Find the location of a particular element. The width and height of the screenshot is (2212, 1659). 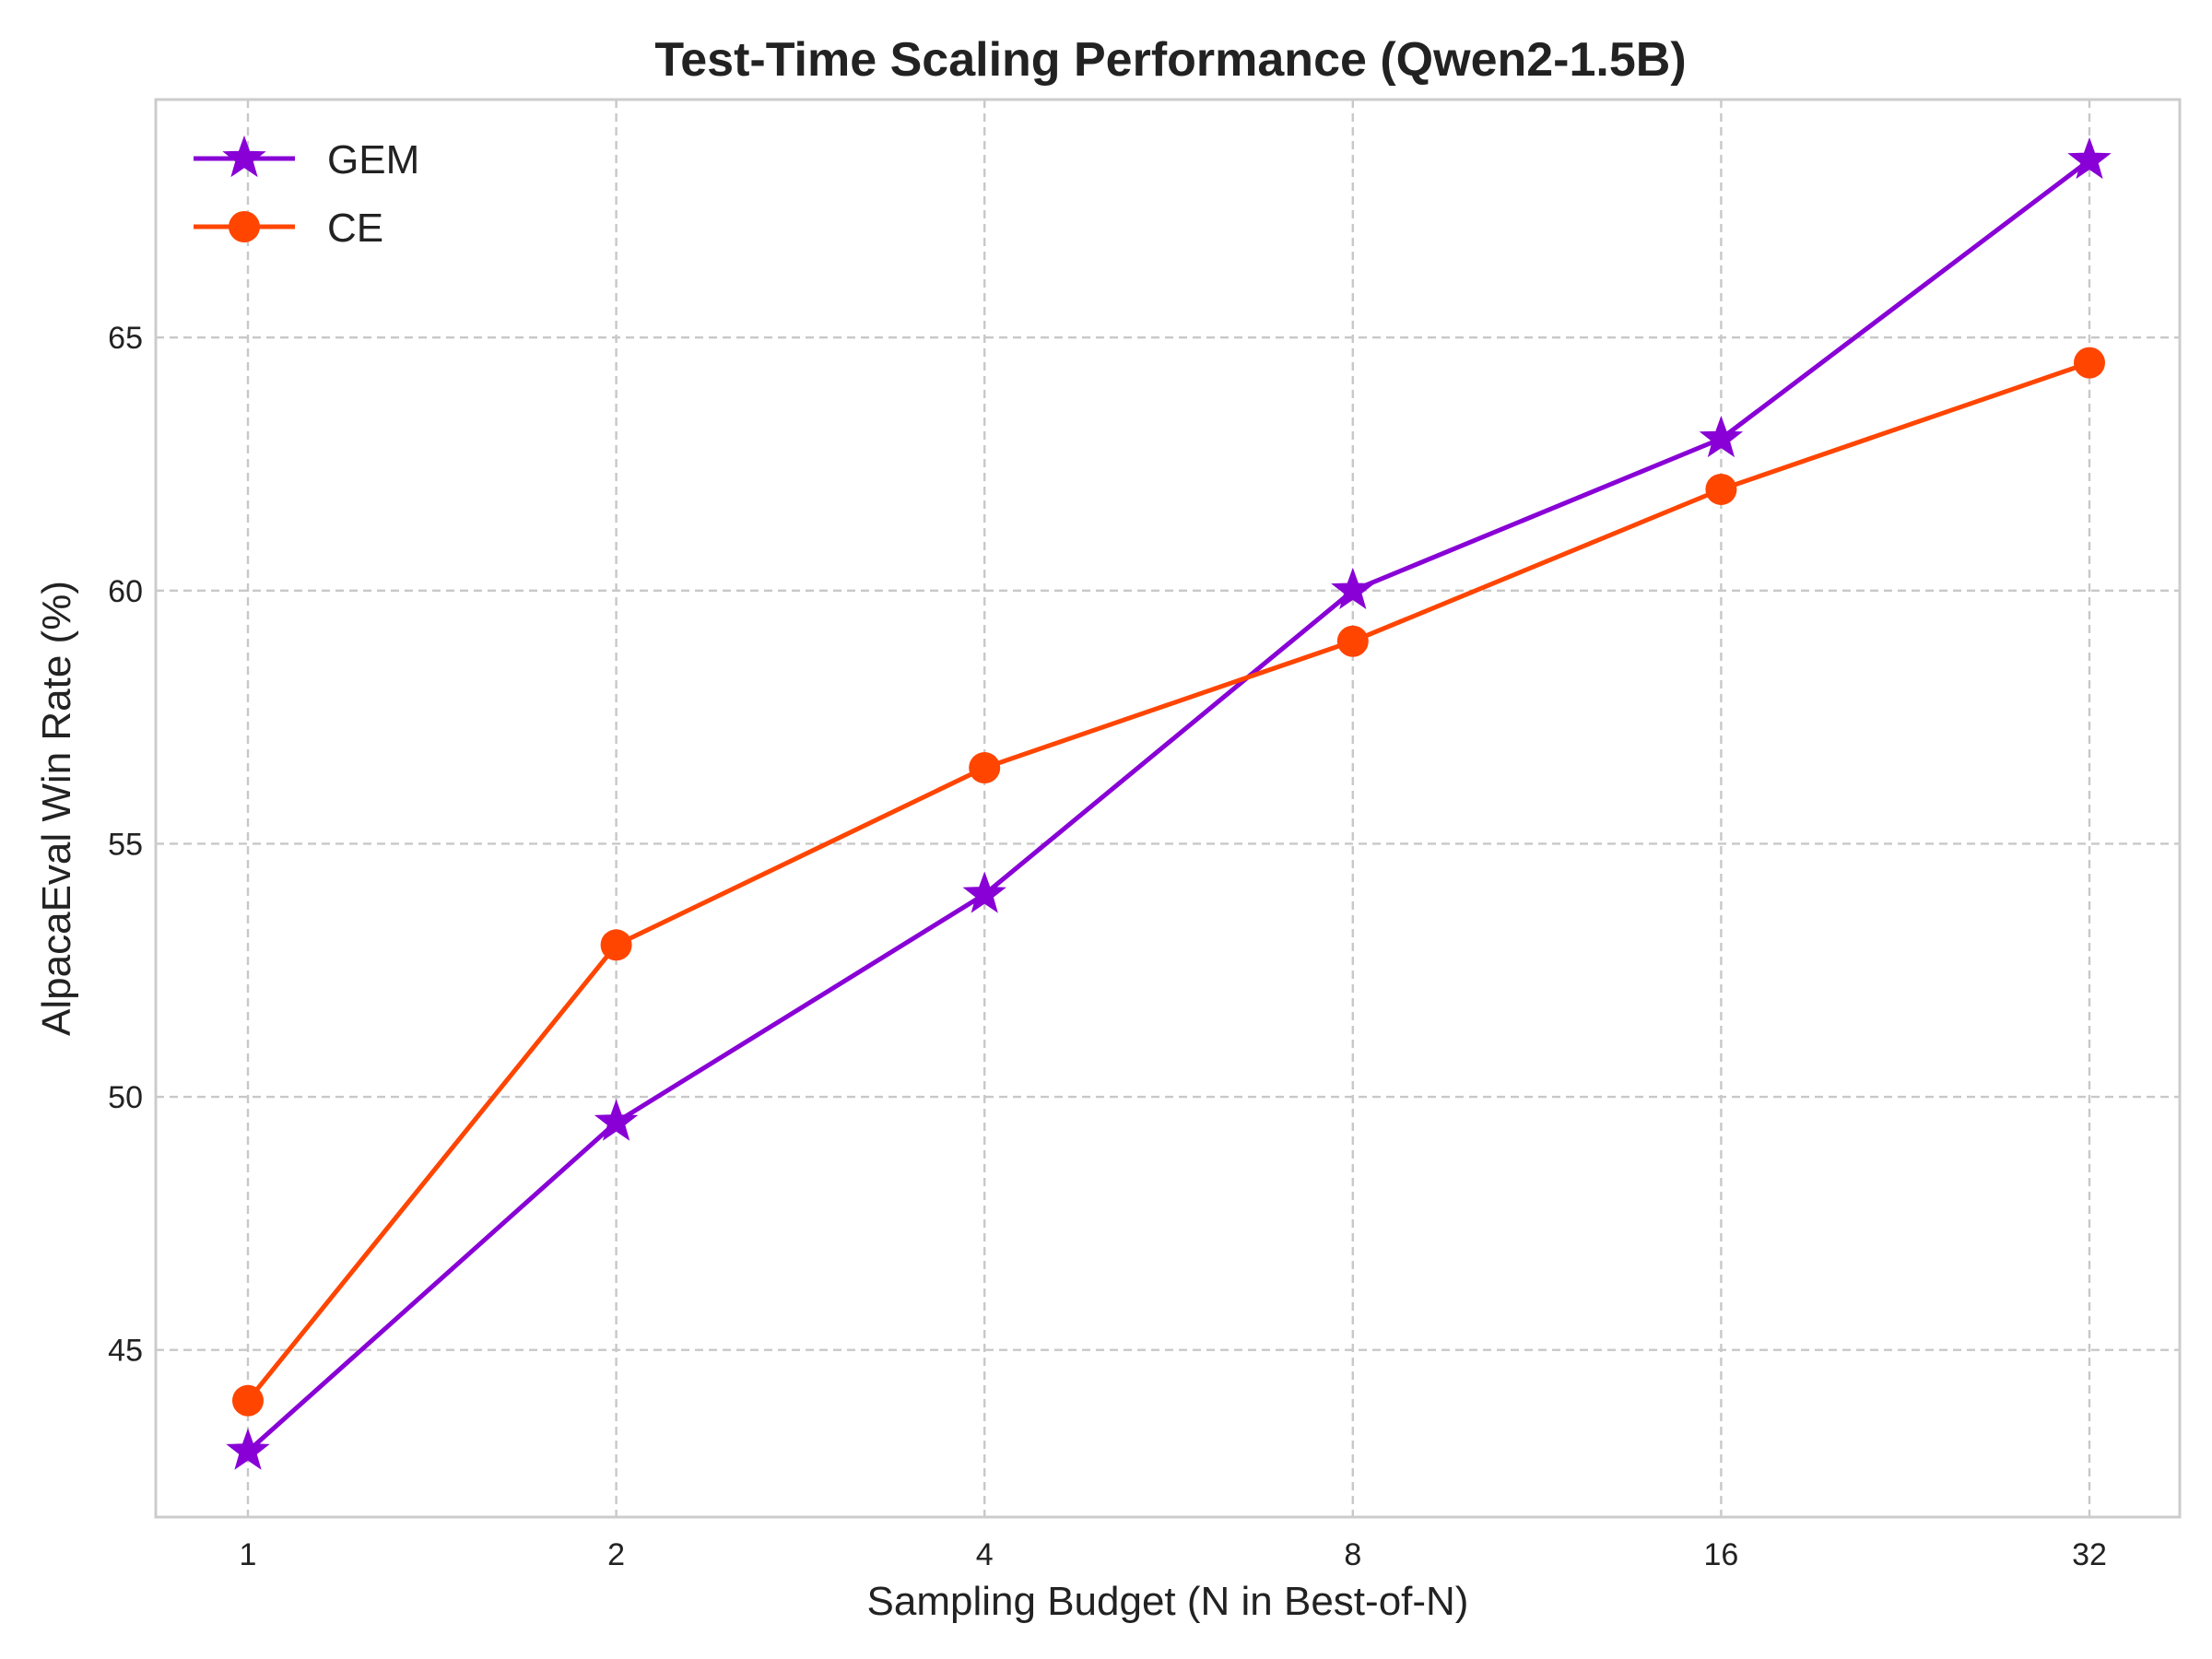

legend-item-ce: CE is located at coordinates (288, 228).